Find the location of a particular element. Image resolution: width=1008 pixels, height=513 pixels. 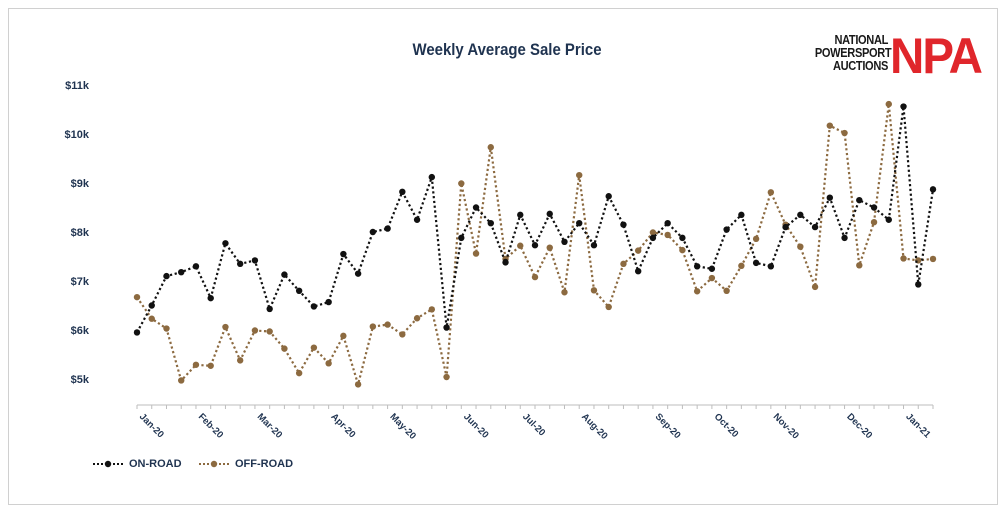

x-tick-label: Feb-20 is located at coordinates (210, 425).